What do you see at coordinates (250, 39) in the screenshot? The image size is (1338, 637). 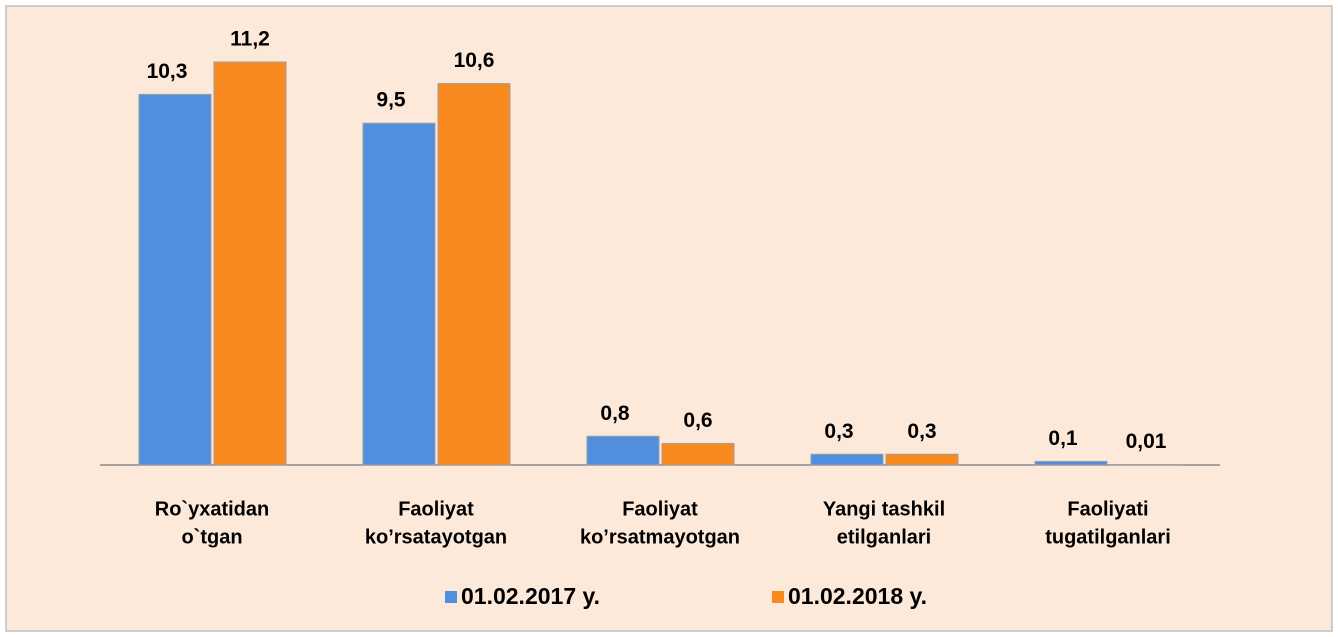 I see `value-label: 11,2` at bounding box center [250, 39].